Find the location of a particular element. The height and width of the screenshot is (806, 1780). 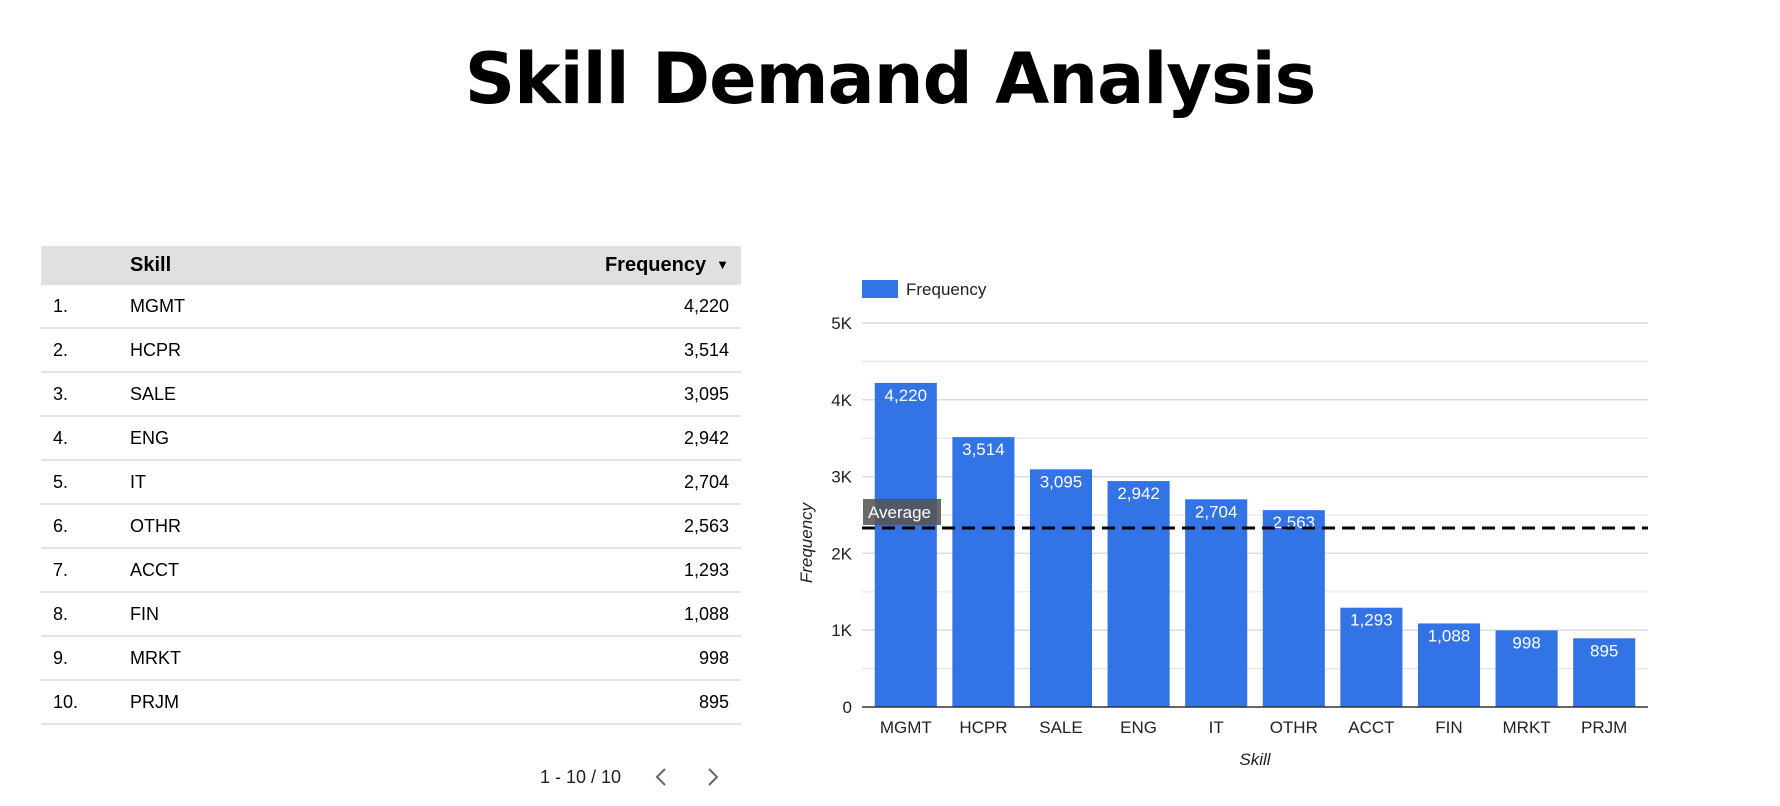

average-label: Average is located at coordinates (899, 512).